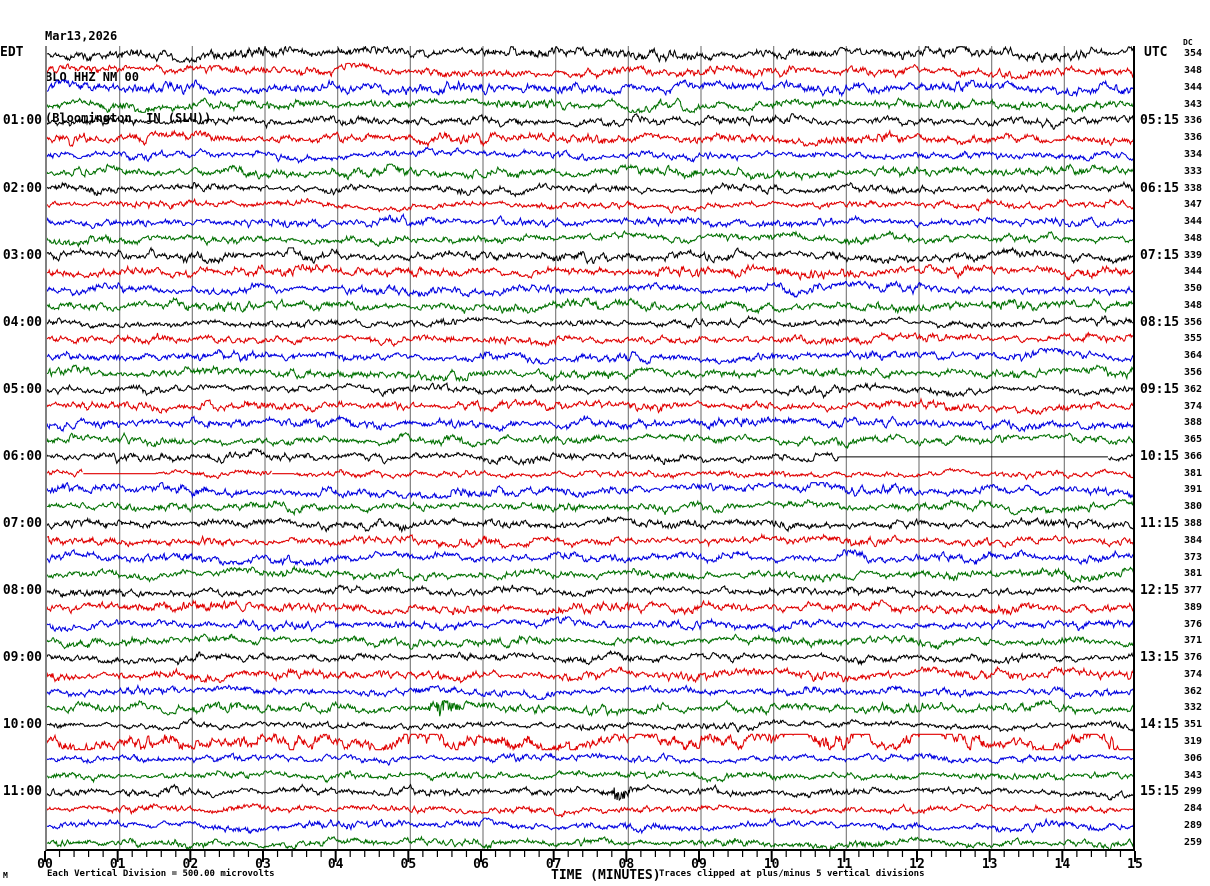  What do you see at coordinates (1193, 708) in the screenshot?
I see `dc-value: 332` at bounding box center [1193, 708].